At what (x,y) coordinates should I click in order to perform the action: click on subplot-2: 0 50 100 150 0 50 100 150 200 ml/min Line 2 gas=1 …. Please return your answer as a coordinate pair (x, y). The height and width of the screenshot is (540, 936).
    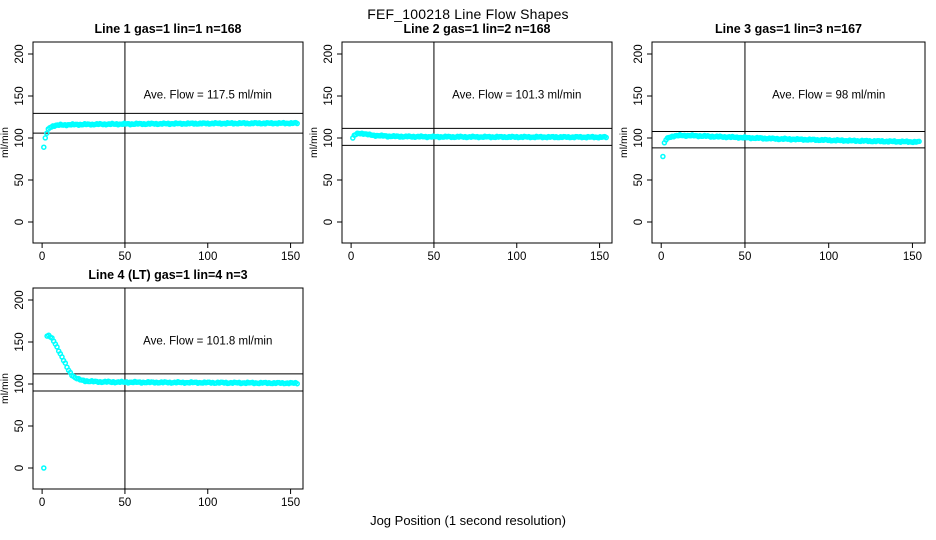
    Looking at the image, I should click on (460, 142).